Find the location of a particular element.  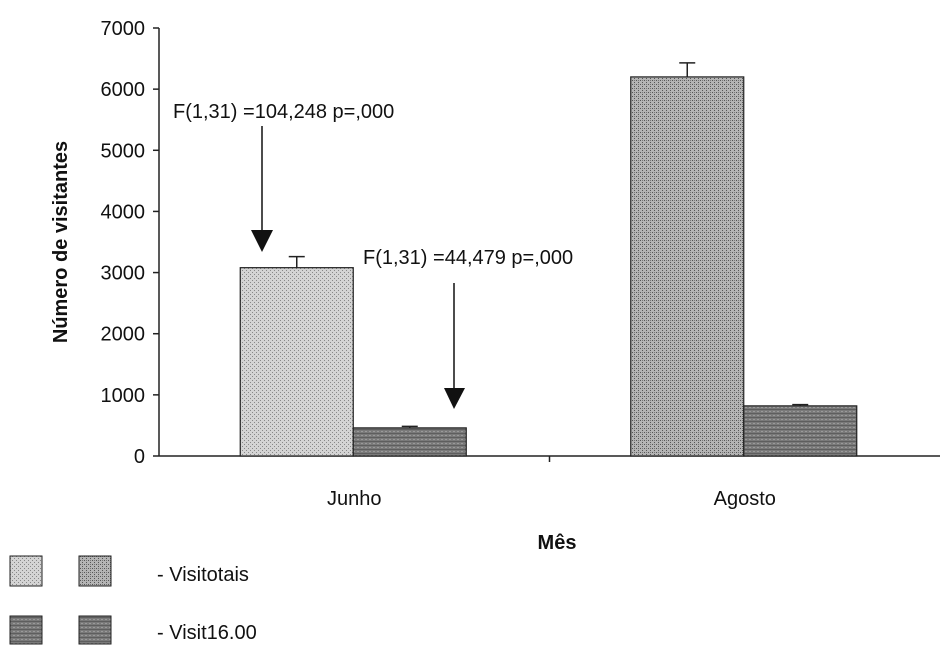

y-tick-label: 2000 is located at coordinates (123, 335).